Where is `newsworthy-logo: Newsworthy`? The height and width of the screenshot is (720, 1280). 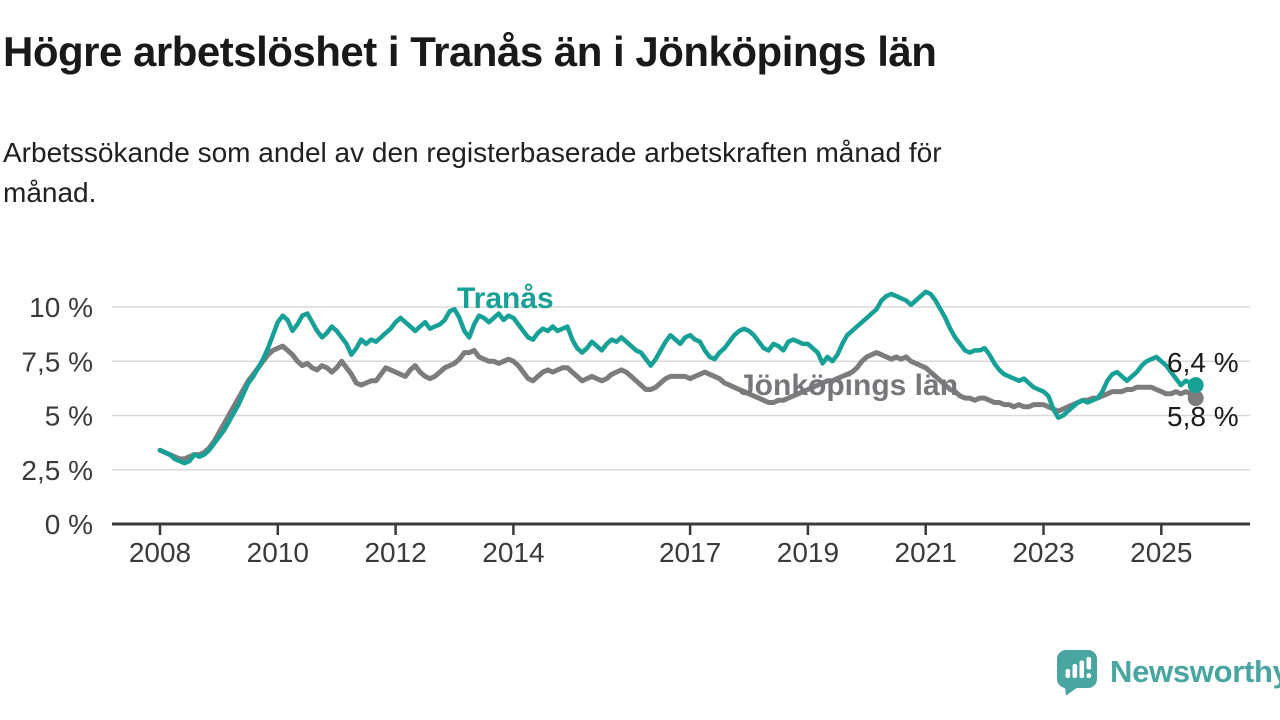
newsworthy-logo: Newsworthy is located at coordinates (1168, 672).